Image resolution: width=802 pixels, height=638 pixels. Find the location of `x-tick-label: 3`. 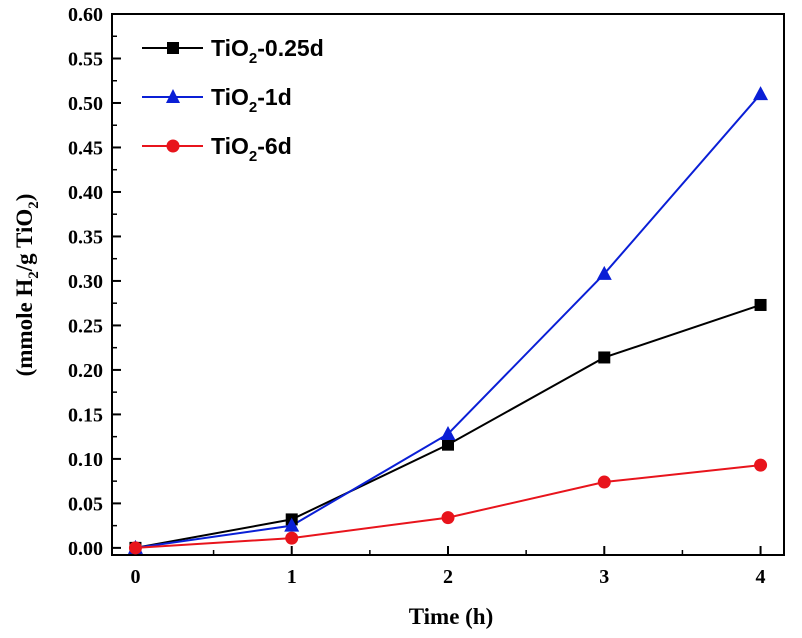

x-tick-label: 3 is located at coordinates (604, 577).